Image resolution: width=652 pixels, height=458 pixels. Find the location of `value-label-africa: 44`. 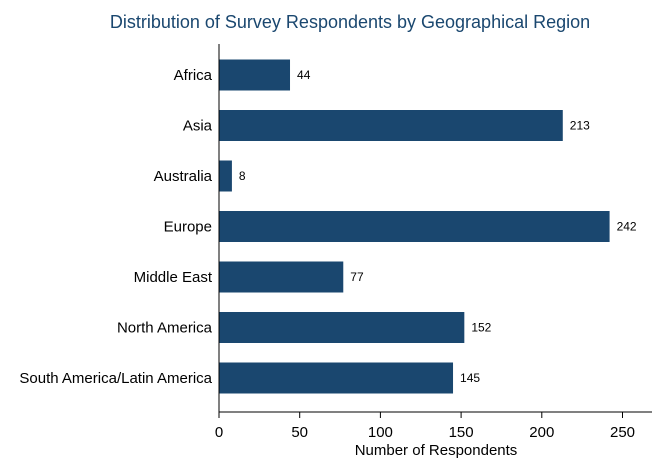

value-label-africa: 44 is located at coordinates (304, 75).